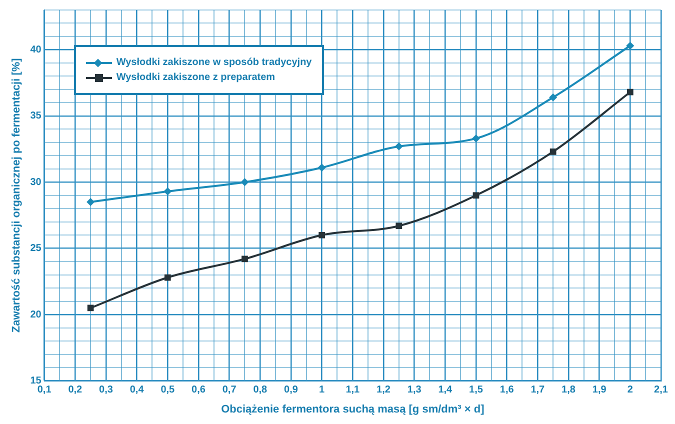 The width and height of the screenshot is (675, 424). I want to click on x-tick-label: 0,1, so click(44, 390).